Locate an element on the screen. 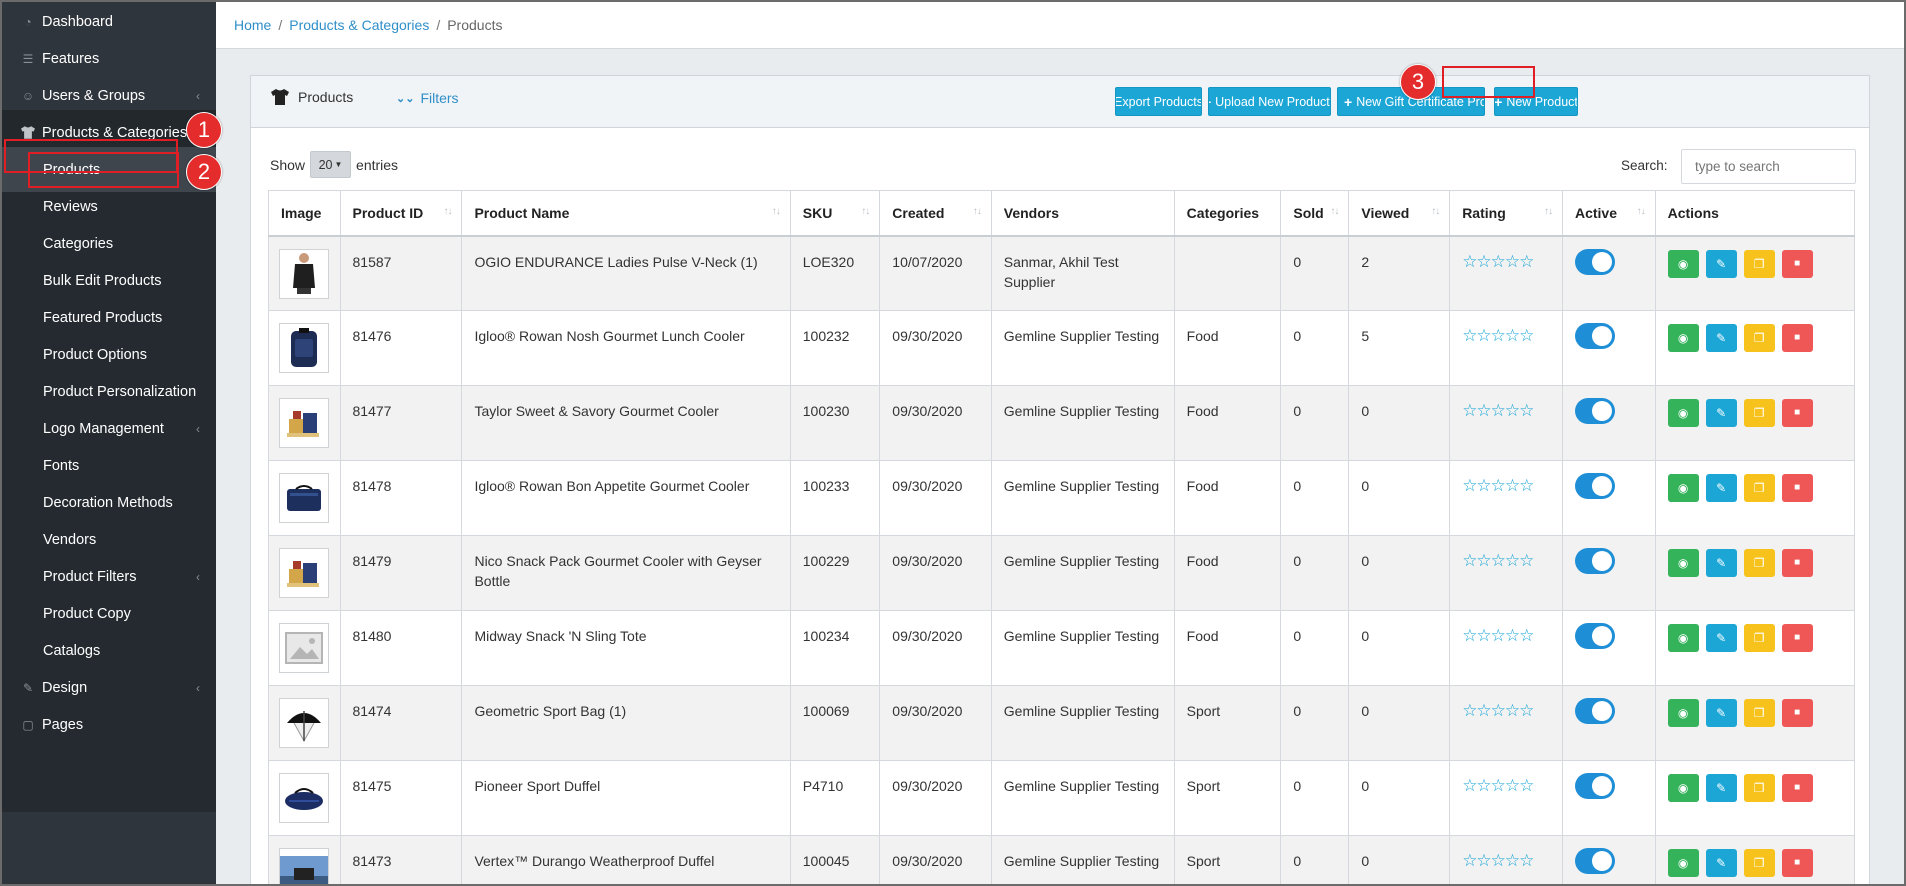 The width and height of the screenshot is (1906, 886). sidebar-item-categories: Categories is located at coordinates (109, 243).